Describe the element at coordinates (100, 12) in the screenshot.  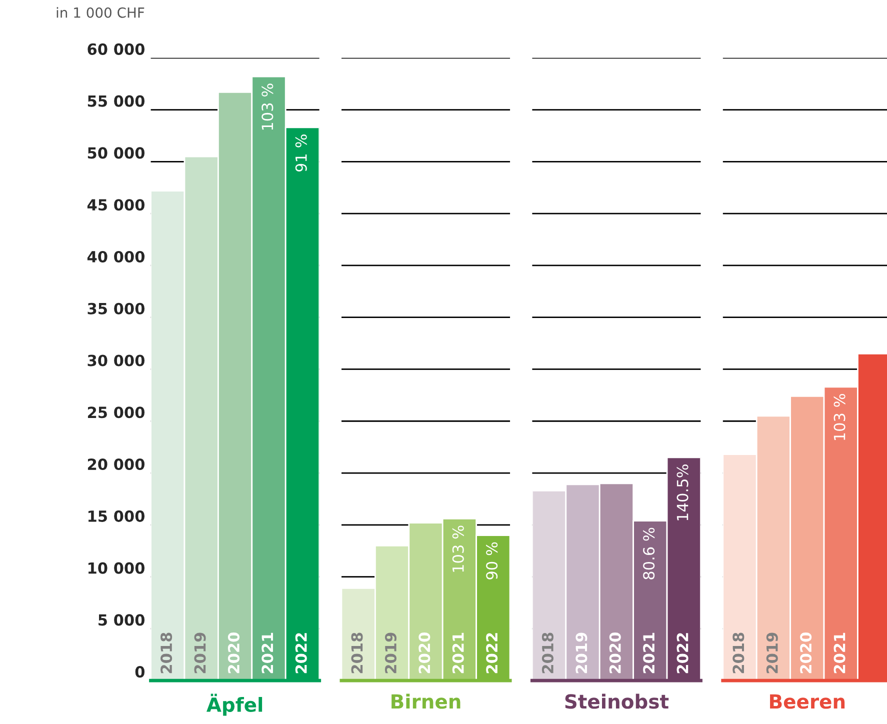
I see `y-axis-title: in 1 000 CHF` at that location.